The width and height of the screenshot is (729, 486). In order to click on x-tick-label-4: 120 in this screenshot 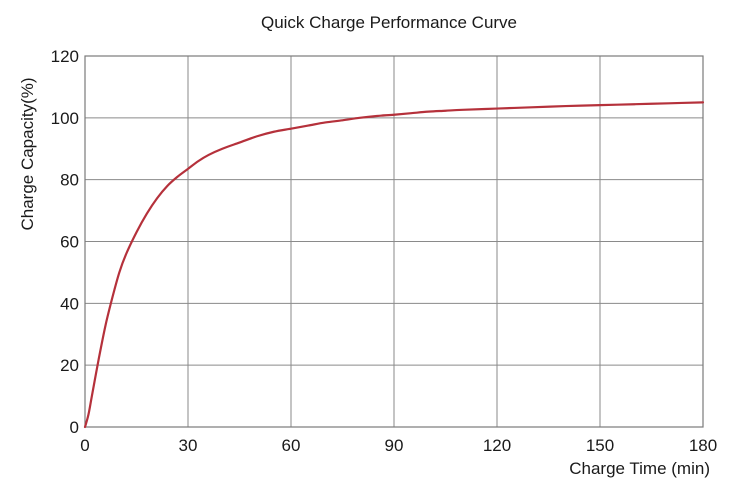, I will do `click(497, 445)`.